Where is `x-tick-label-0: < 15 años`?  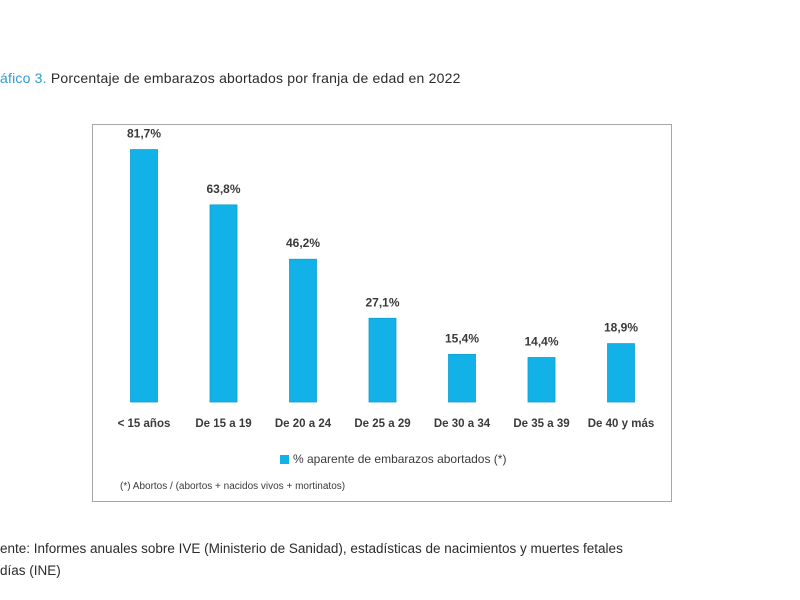
x-tick-label-0: < 15 años is located at coordinates (144, 424).